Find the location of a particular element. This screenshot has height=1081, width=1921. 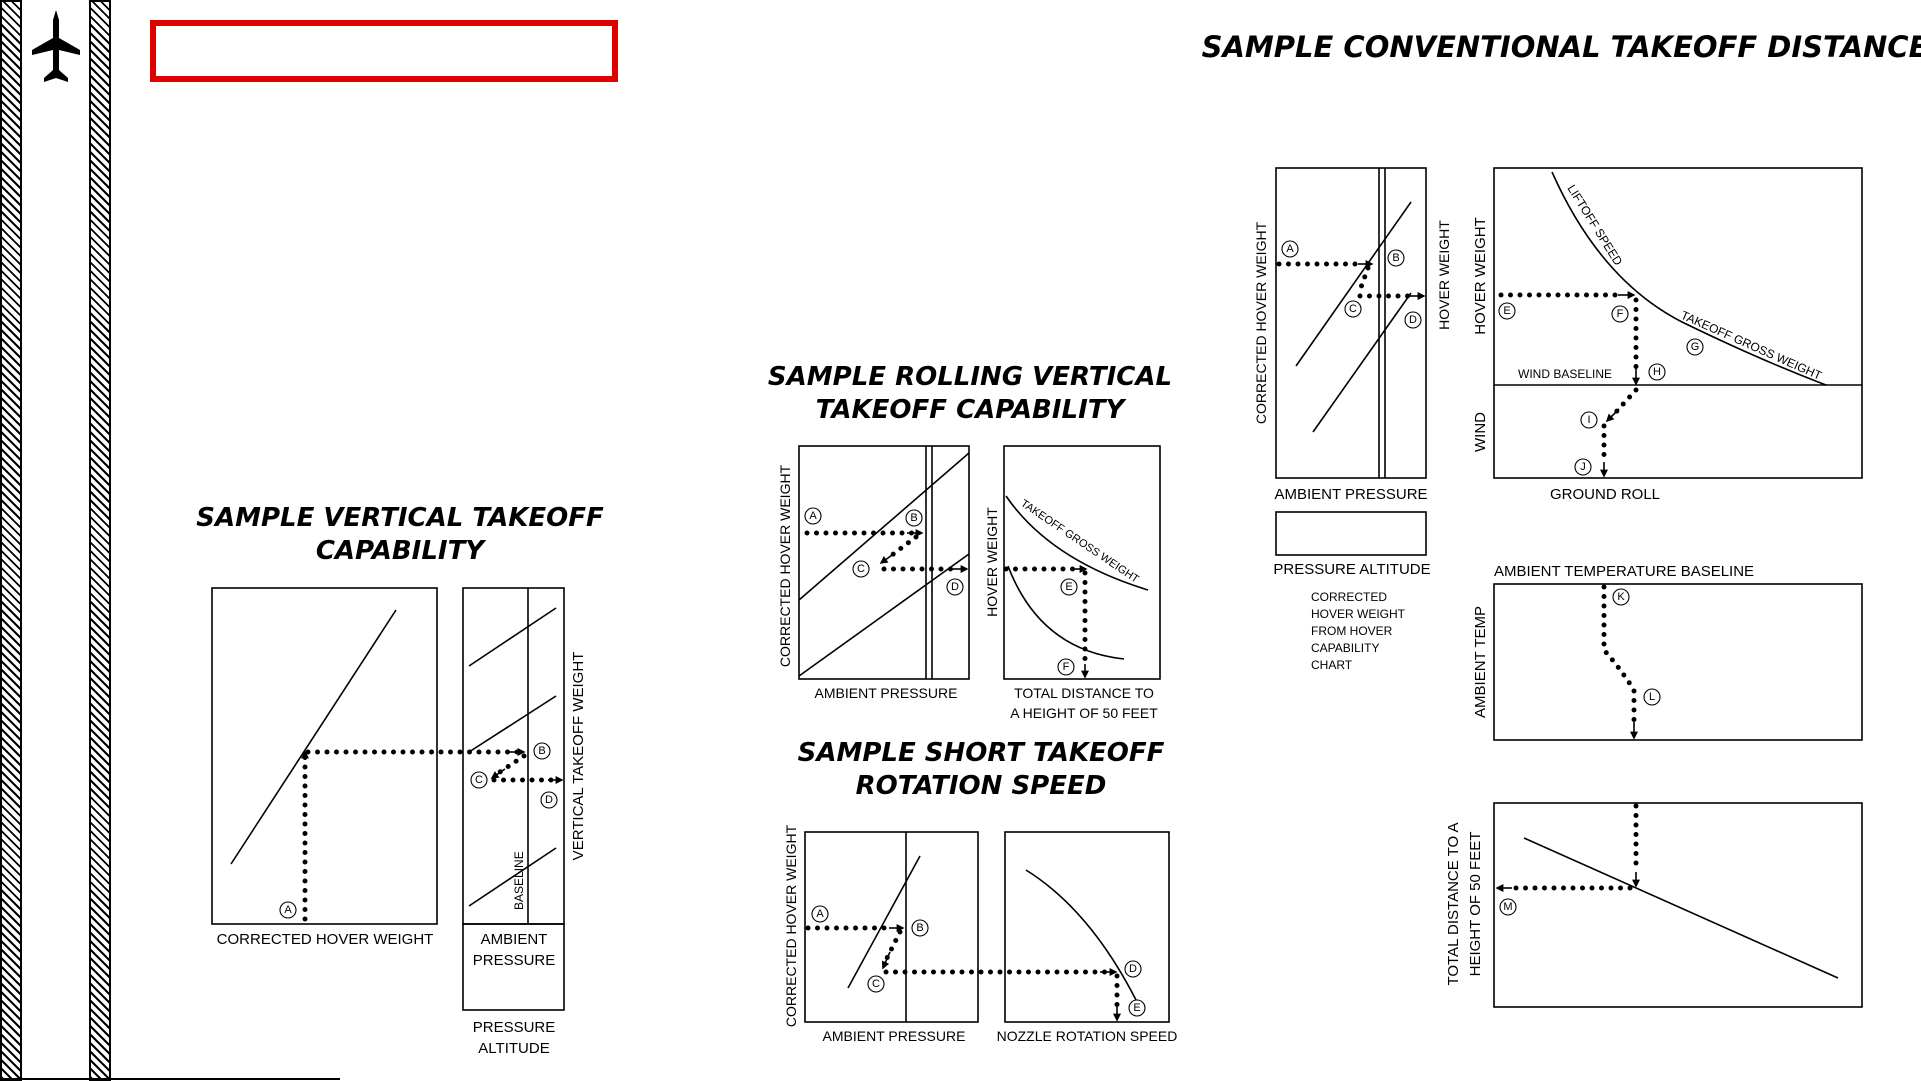

conv-temperature-chart-frame is located at coordinates (1678, 662).